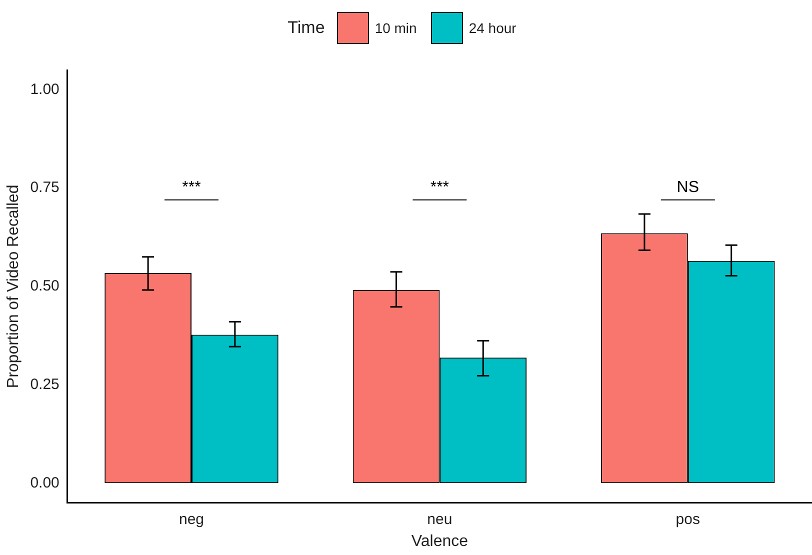 The image size is (812, 555). What do you see at coordinates (191, 519) in the screenshot?
I see `x-tick-label: neg` at bounding box center [191, 519].